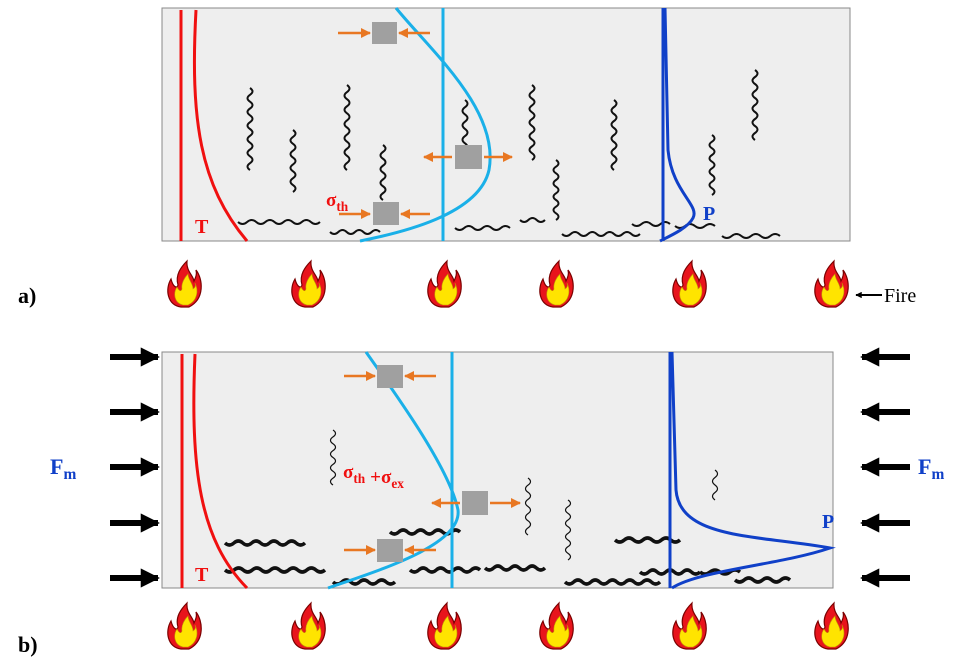  I want to click on panel-label: a), so click(27, 295).